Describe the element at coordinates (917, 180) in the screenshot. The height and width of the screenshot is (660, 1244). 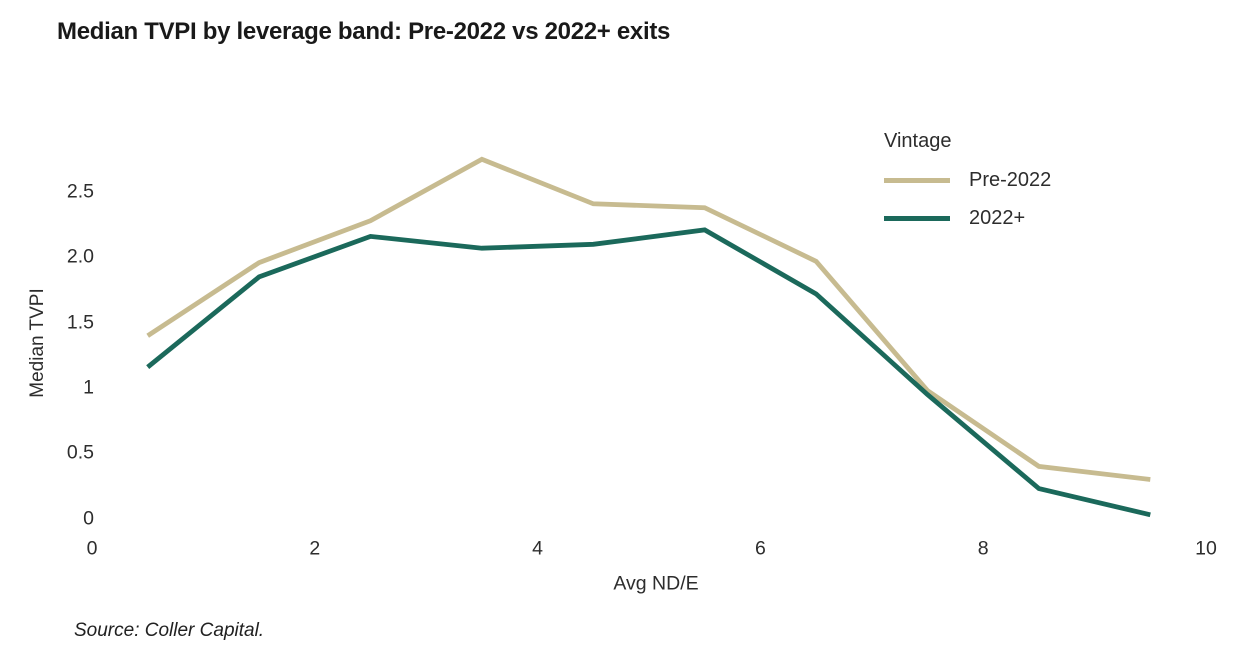
I see `legend-swatch-pre-2022` at that location.